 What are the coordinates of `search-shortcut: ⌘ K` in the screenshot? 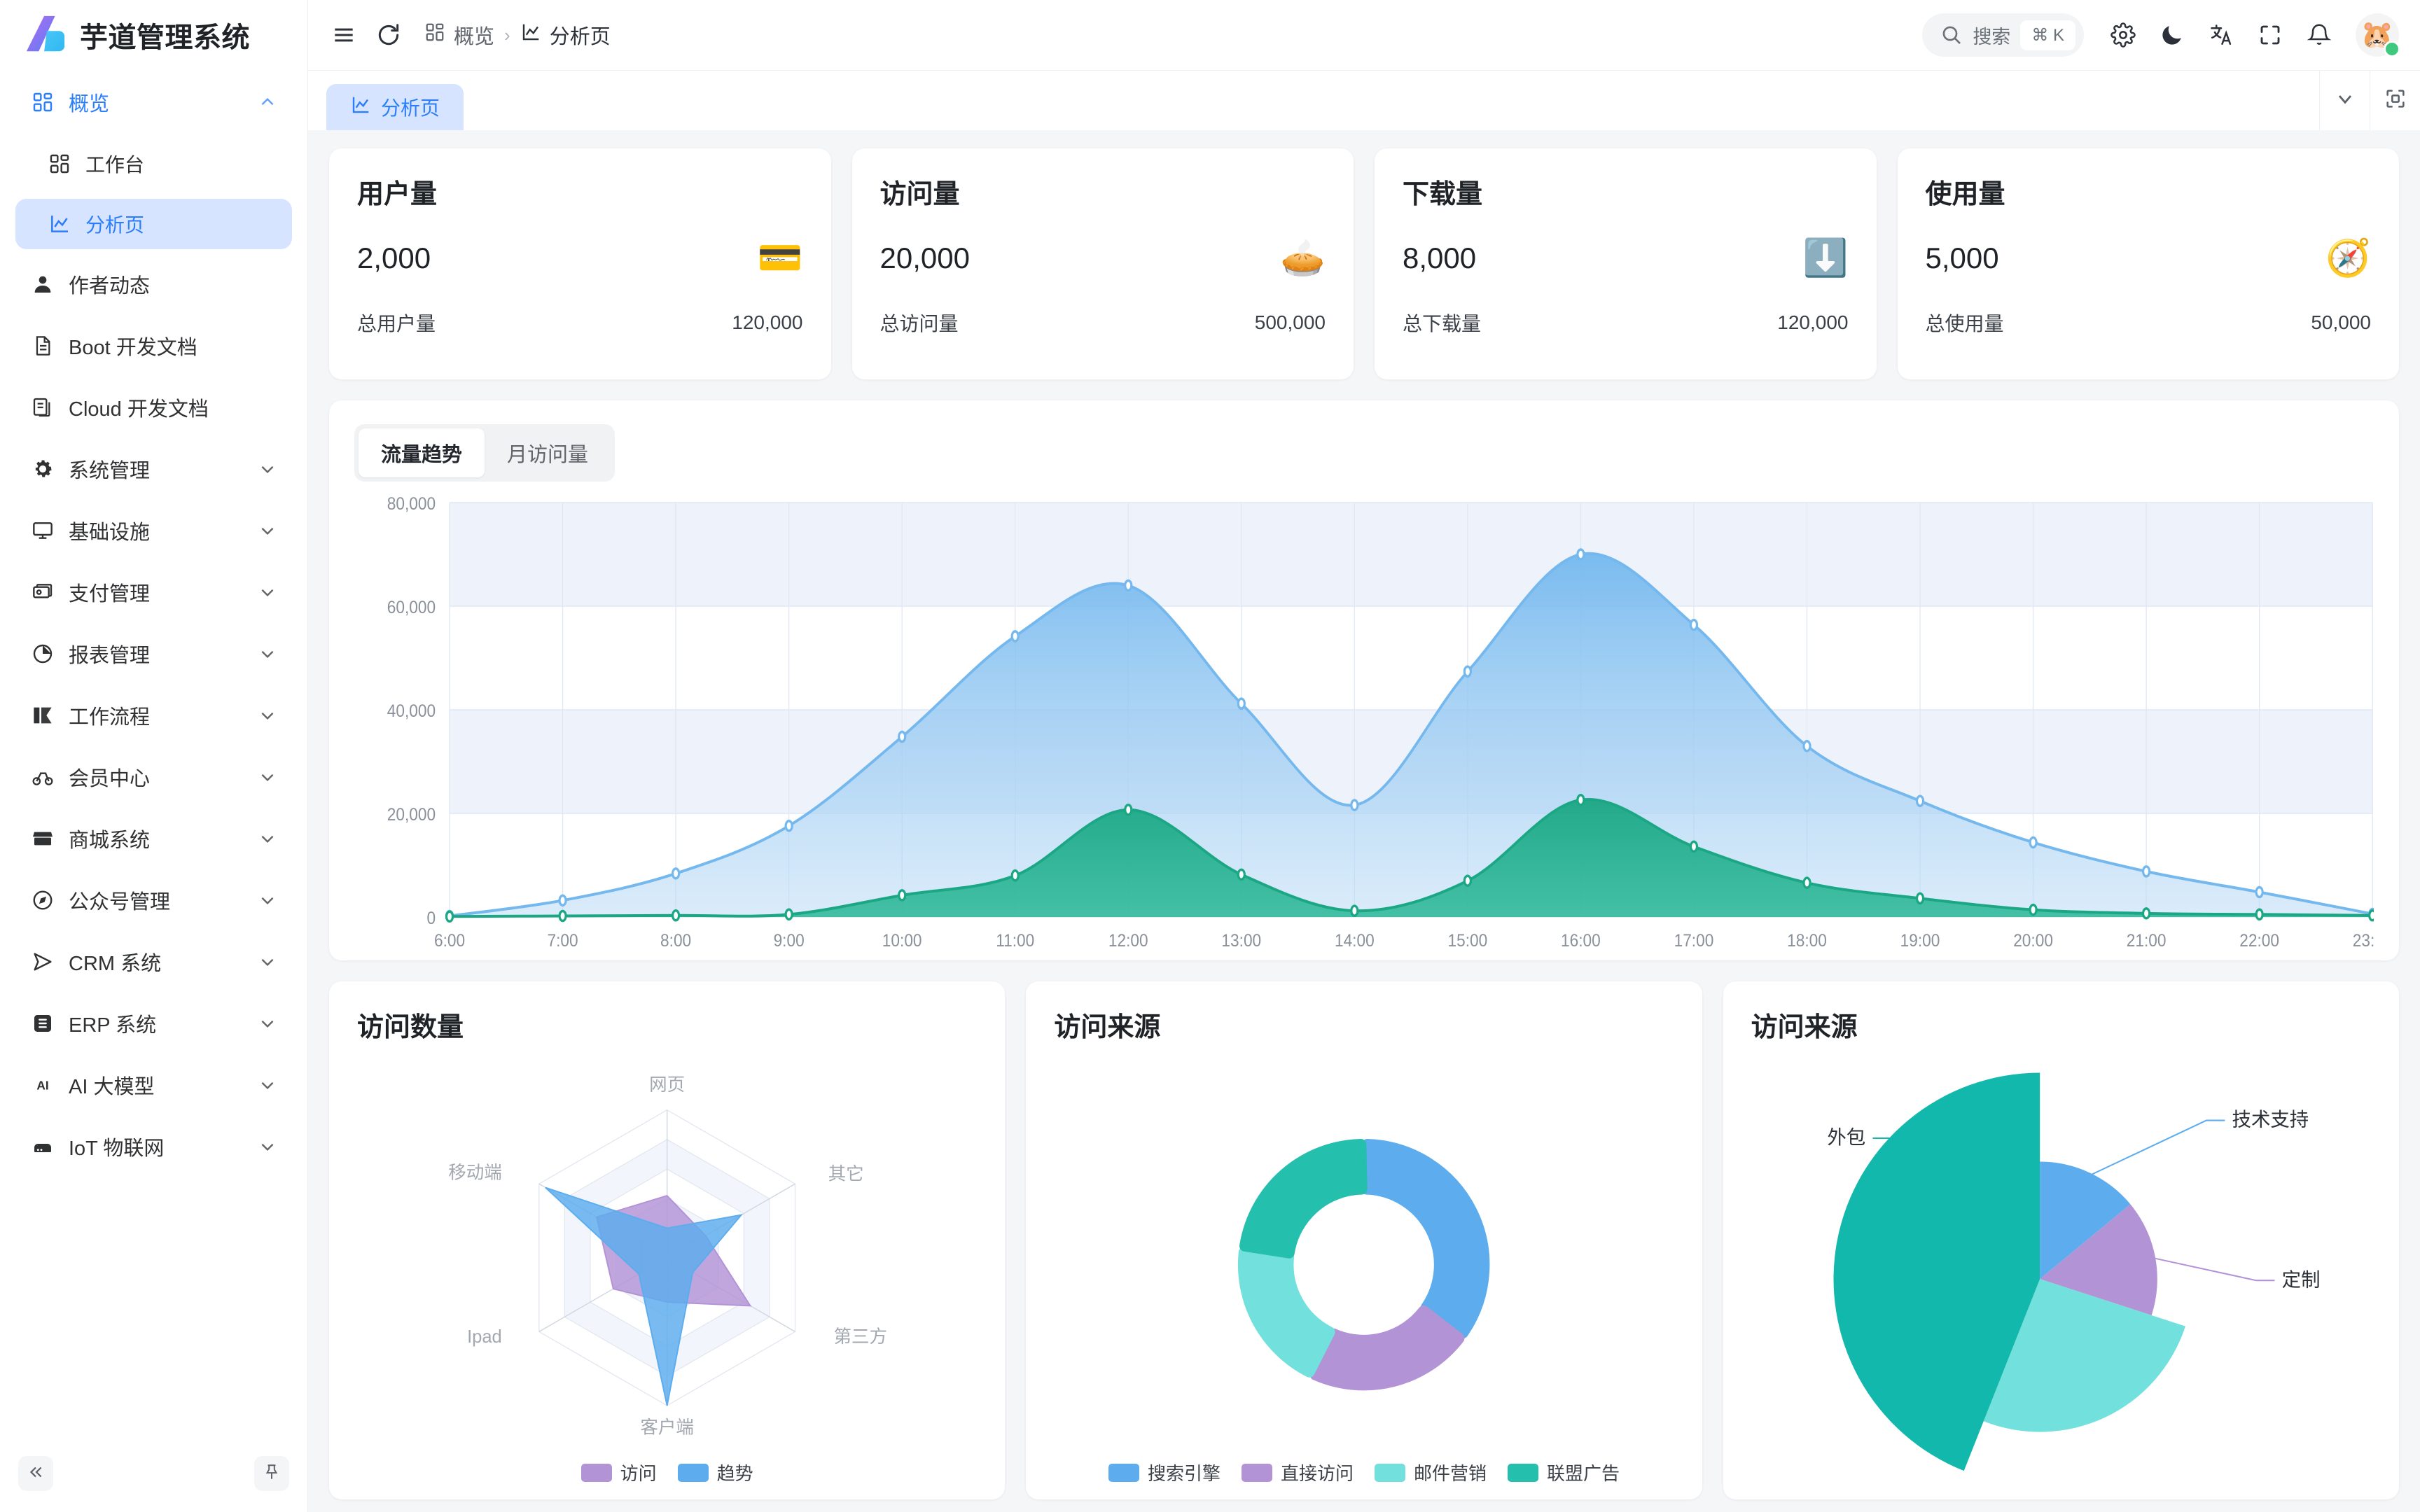 It's located at (2047, 35).